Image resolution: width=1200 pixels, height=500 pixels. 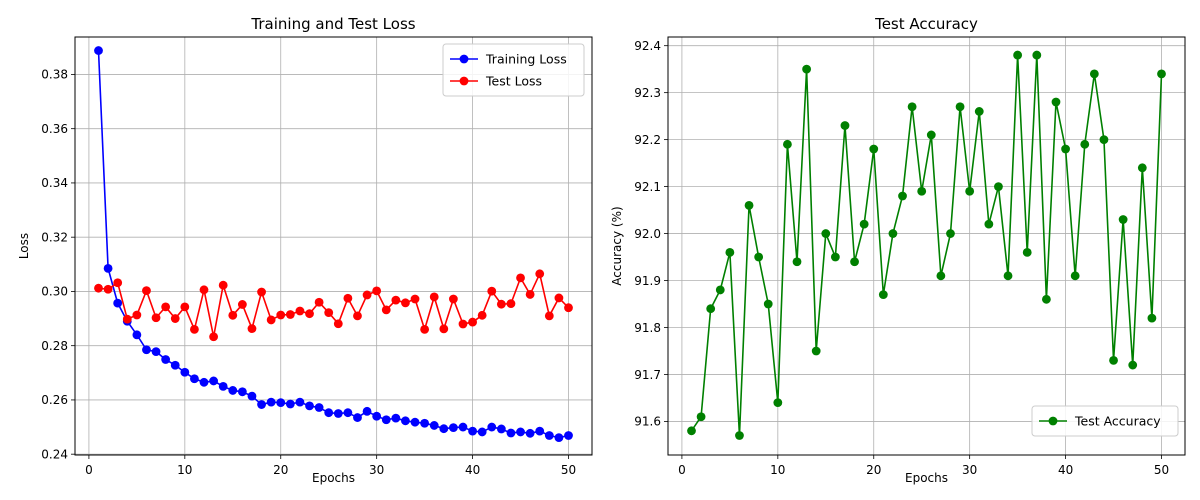 What do you see at coordinates (647, 422) in the screenshot?
I see `y-tick-label: 91.6` at bounding box center [647, 422].